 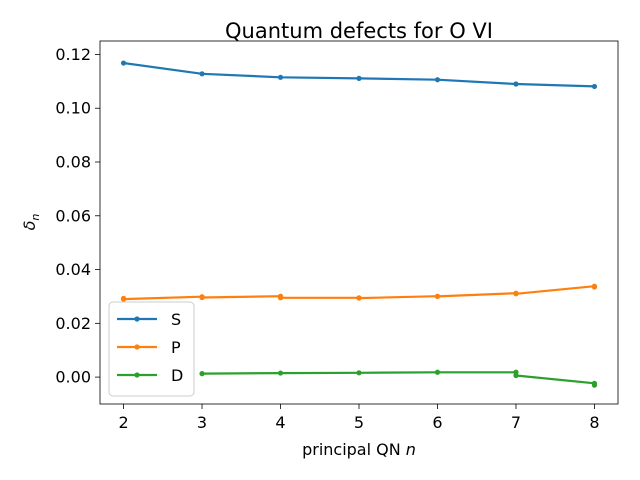 What do you see at coordinates (137, 347) in the screenshot?
I see `legend-marker-p` at bounding box center [137, 347].